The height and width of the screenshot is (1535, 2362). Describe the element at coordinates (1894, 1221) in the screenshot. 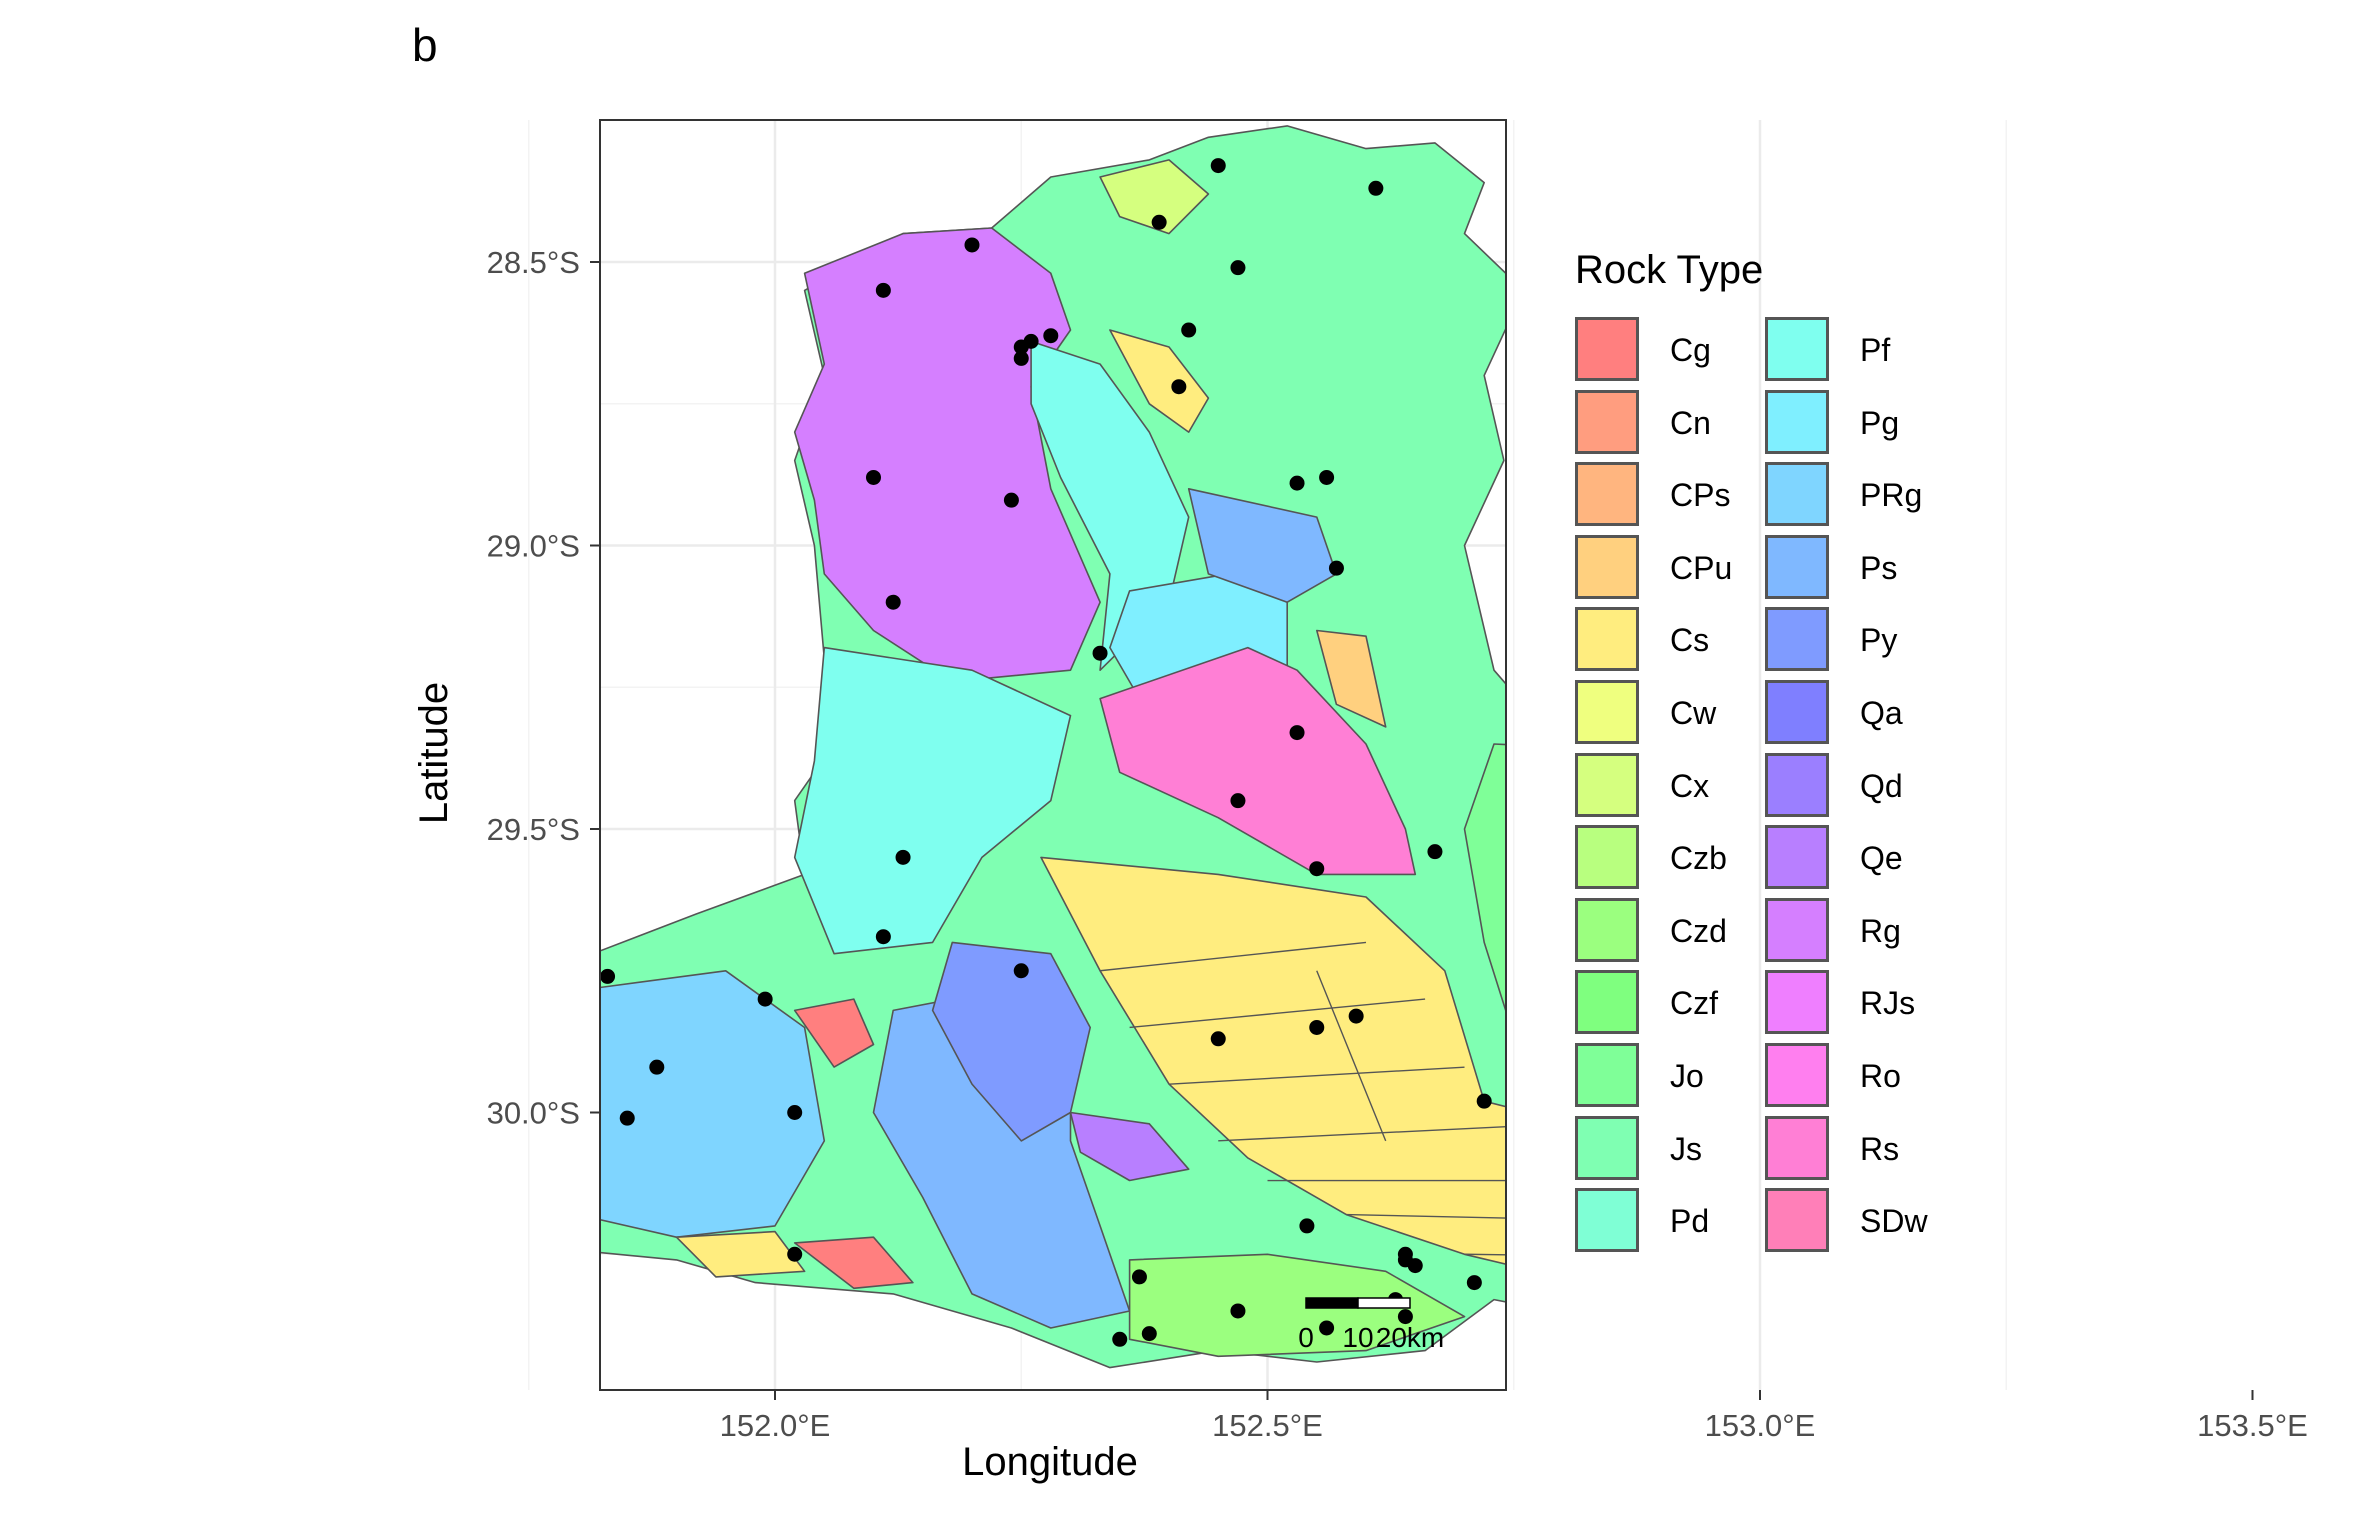

I see `legend-label: SDw` at that location.